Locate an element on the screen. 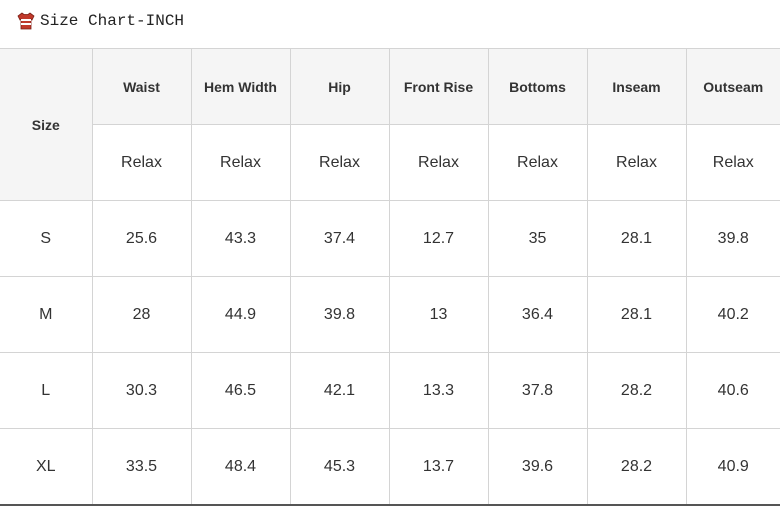 This screenshot has height=509, width=780. measure-cell: 40.2 is located at coordinates (732, 314).